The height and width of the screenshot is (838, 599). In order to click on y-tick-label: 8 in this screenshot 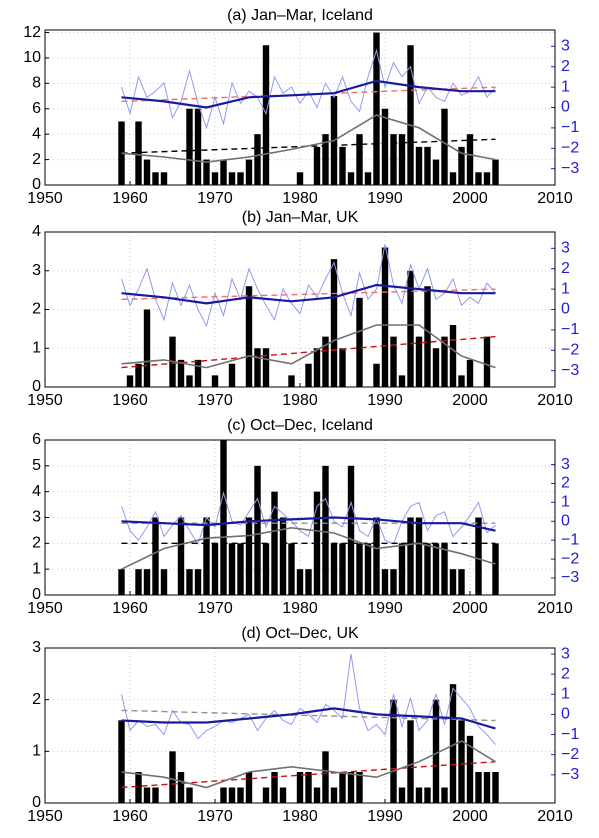, I will do `click(36, 83)`.